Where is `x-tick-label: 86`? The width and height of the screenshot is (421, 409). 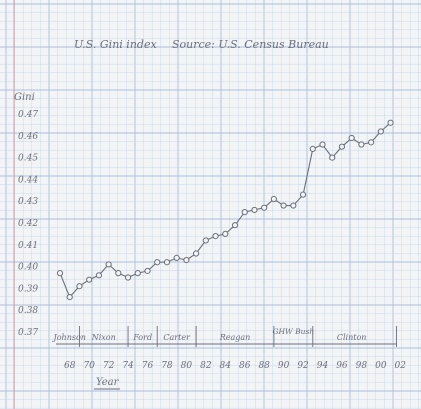
x-tick-label: 86 is located at coordinates (245, 366).